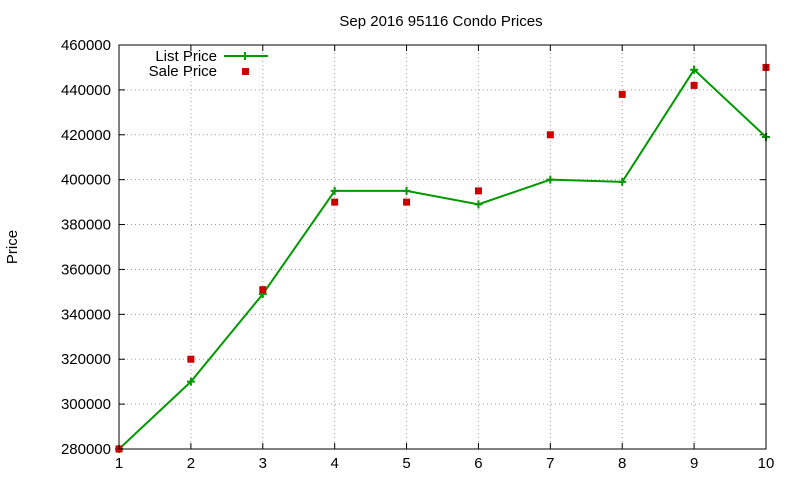 The height and width of the screenshot is (480, 800). Describe the element at coordinates (86, 269) in the screenshot. I see `y-tick-label: 360000` at that location.